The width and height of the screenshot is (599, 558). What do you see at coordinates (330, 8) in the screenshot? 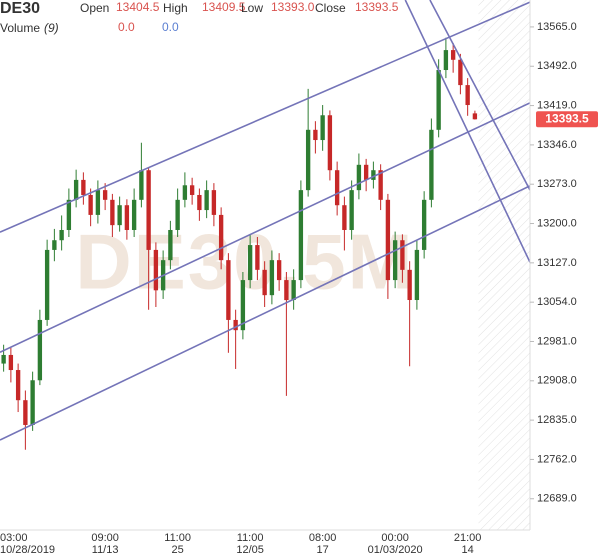
I see `field-label: Close` at bounding box center [330, 8].